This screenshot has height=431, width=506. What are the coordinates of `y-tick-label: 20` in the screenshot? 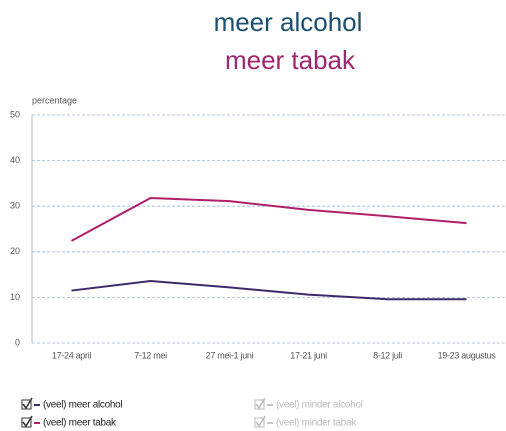 It's located at (15, 251).